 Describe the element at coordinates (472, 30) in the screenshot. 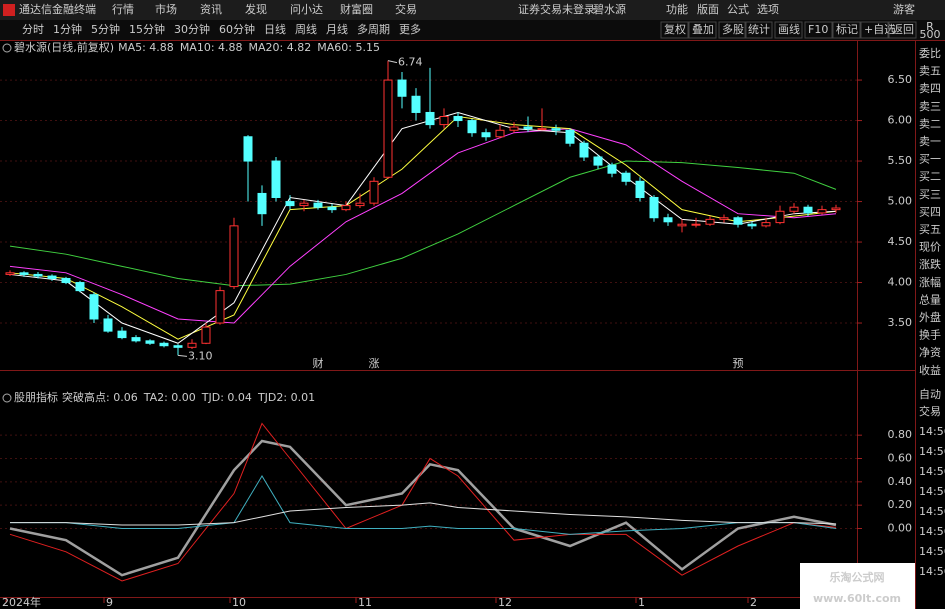

I see `toolbar` at that location.